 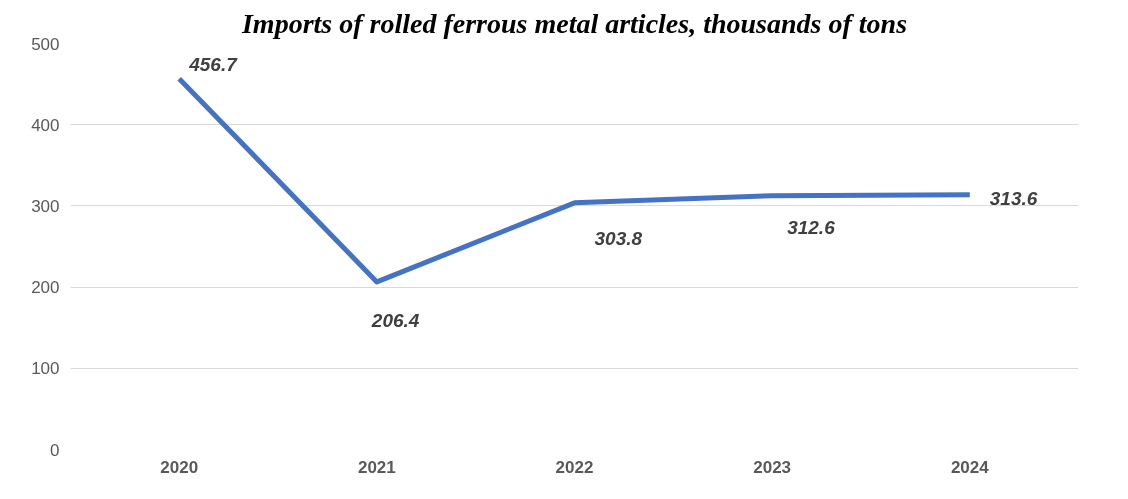 I want to click on x-tick-label: 2020, so click(x=179, y=467).